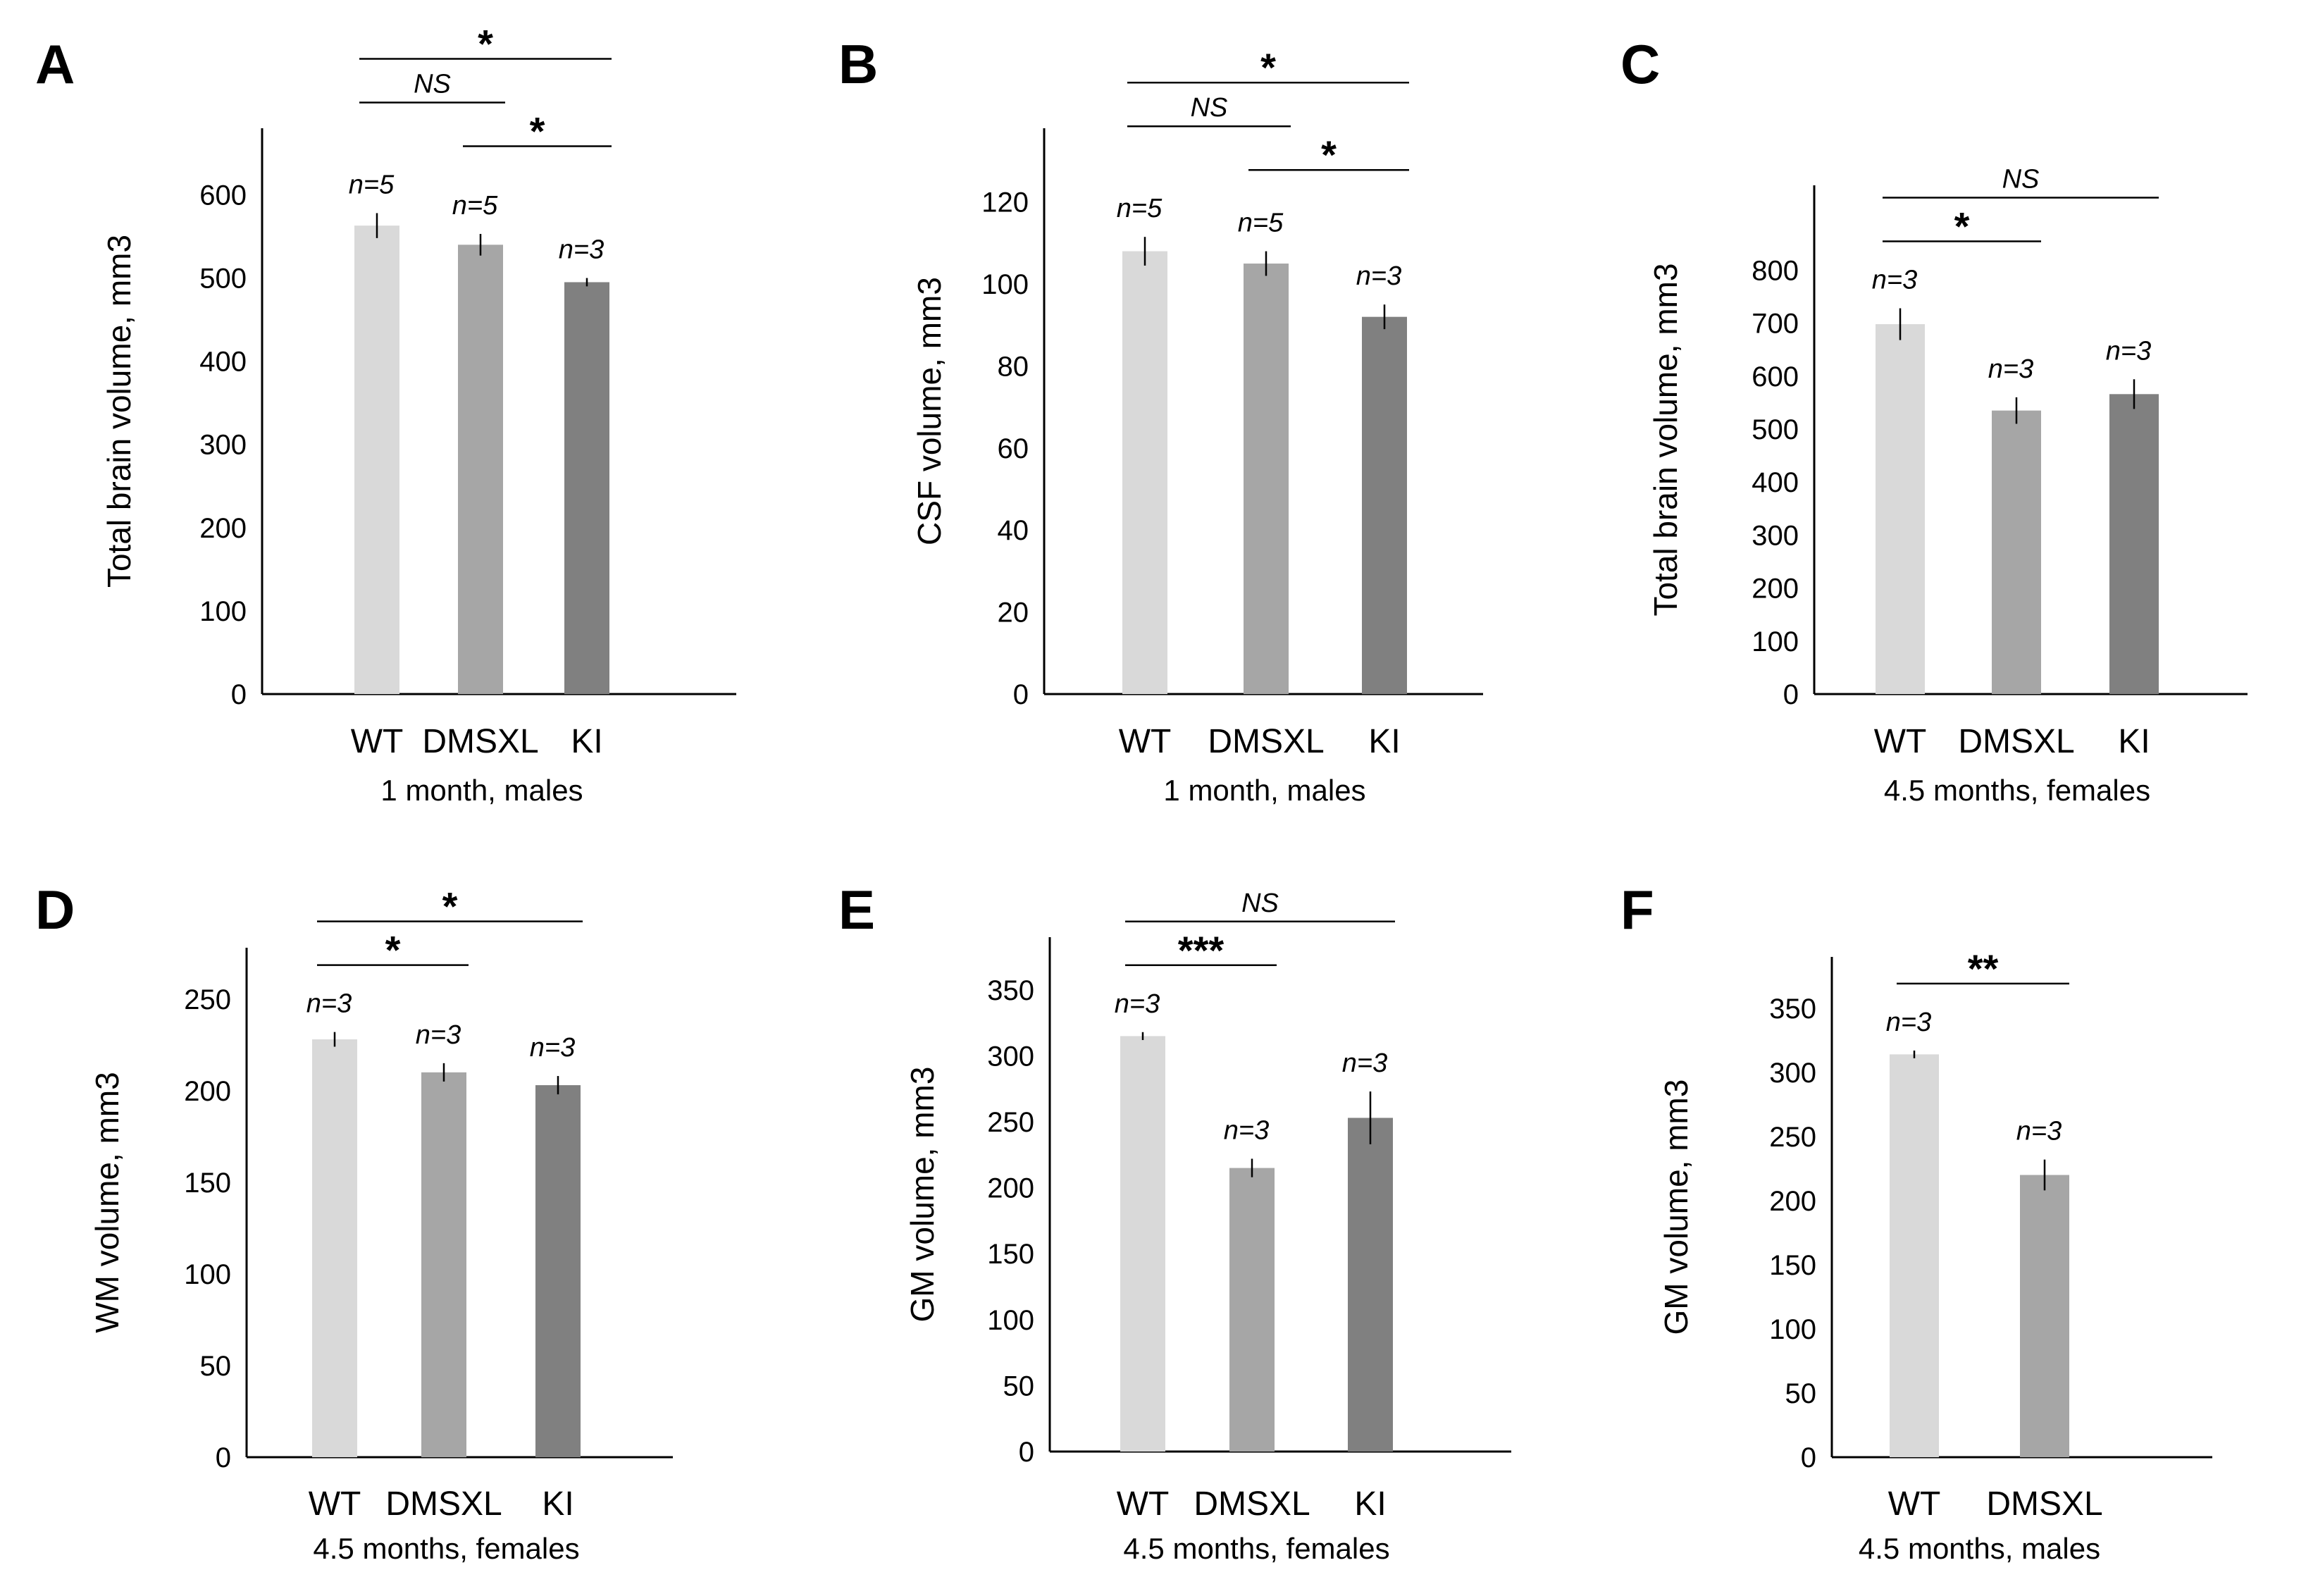 The width and height of the screenshot is (2306, 1596). What do you see at coordinates (1775, 325) in the screenshot?
I see `y-tick-label: 700` at bounding box center [1775, 325].